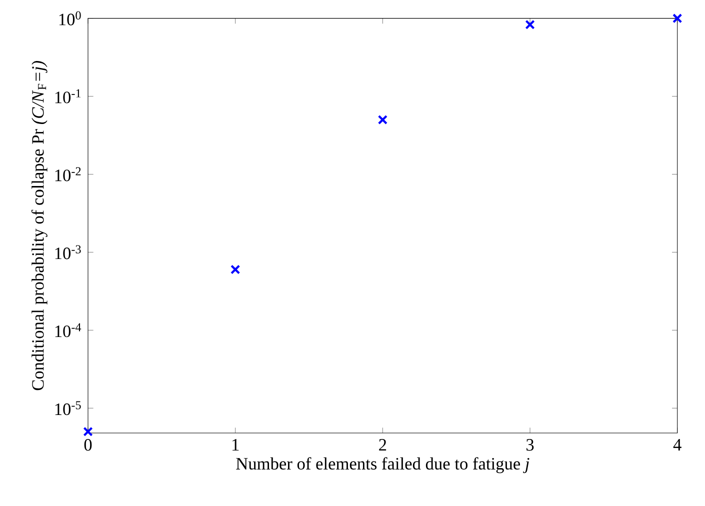 Image resolution: width=705 pixels, height=506 pixels. Describe the element at coordinates (382, 445) in the screenshot. I see `x-tick-label: 2` at that location.